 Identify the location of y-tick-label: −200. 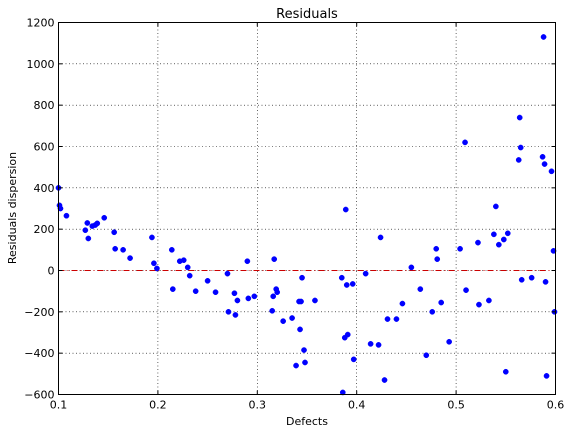
(39, 312).